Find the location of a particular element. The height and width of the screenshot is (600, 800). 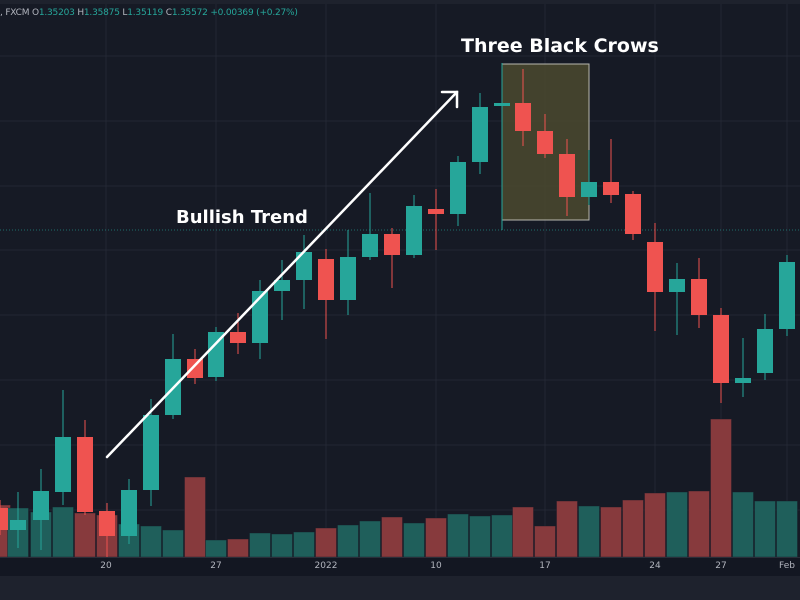

low-value: 1.35119 is located at coordinates (145, 13).